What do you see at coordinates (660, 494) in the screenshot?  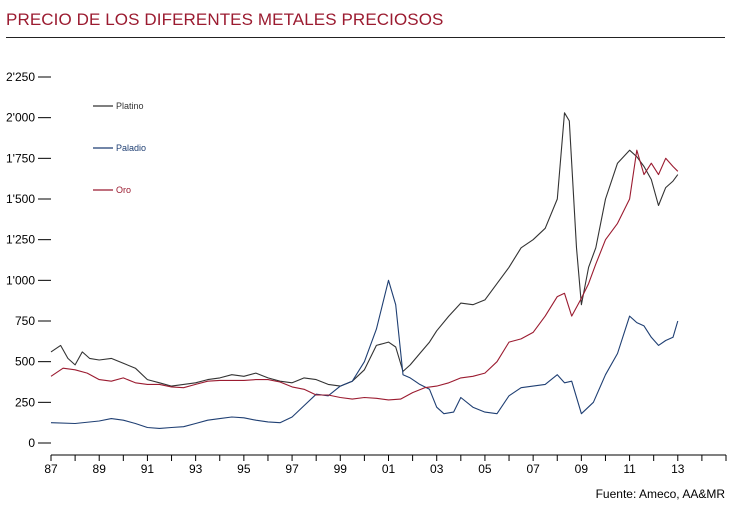 I see `source-note: Fuente: Ameco, AA&MR` at bounding box center [660, 494].